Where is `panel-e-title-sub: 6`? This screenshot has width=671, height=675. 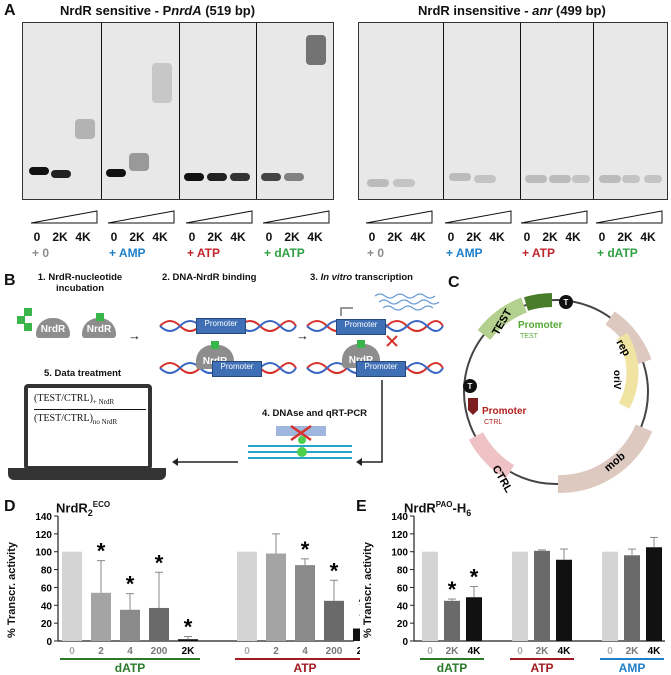 panel-e-title-sub: 6 is located at coordinates (469, 512).